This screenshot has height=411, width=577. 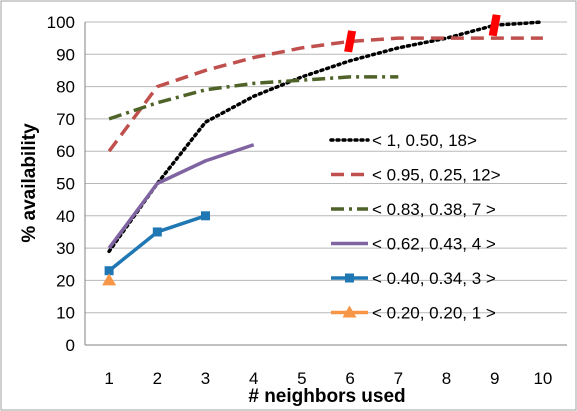 I want to click on y-tick-label: 70, so click(x=65, y=119).